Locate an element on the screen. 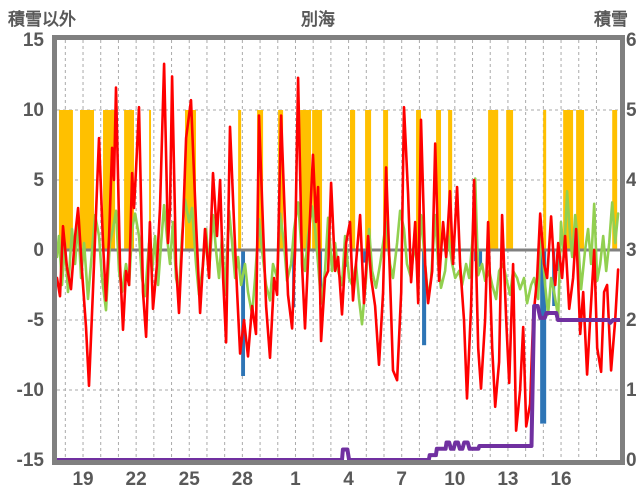 The width and height of the screenshot is (636, 501). left-axis-tick-label: 0 is located at coordinates (38, 250).